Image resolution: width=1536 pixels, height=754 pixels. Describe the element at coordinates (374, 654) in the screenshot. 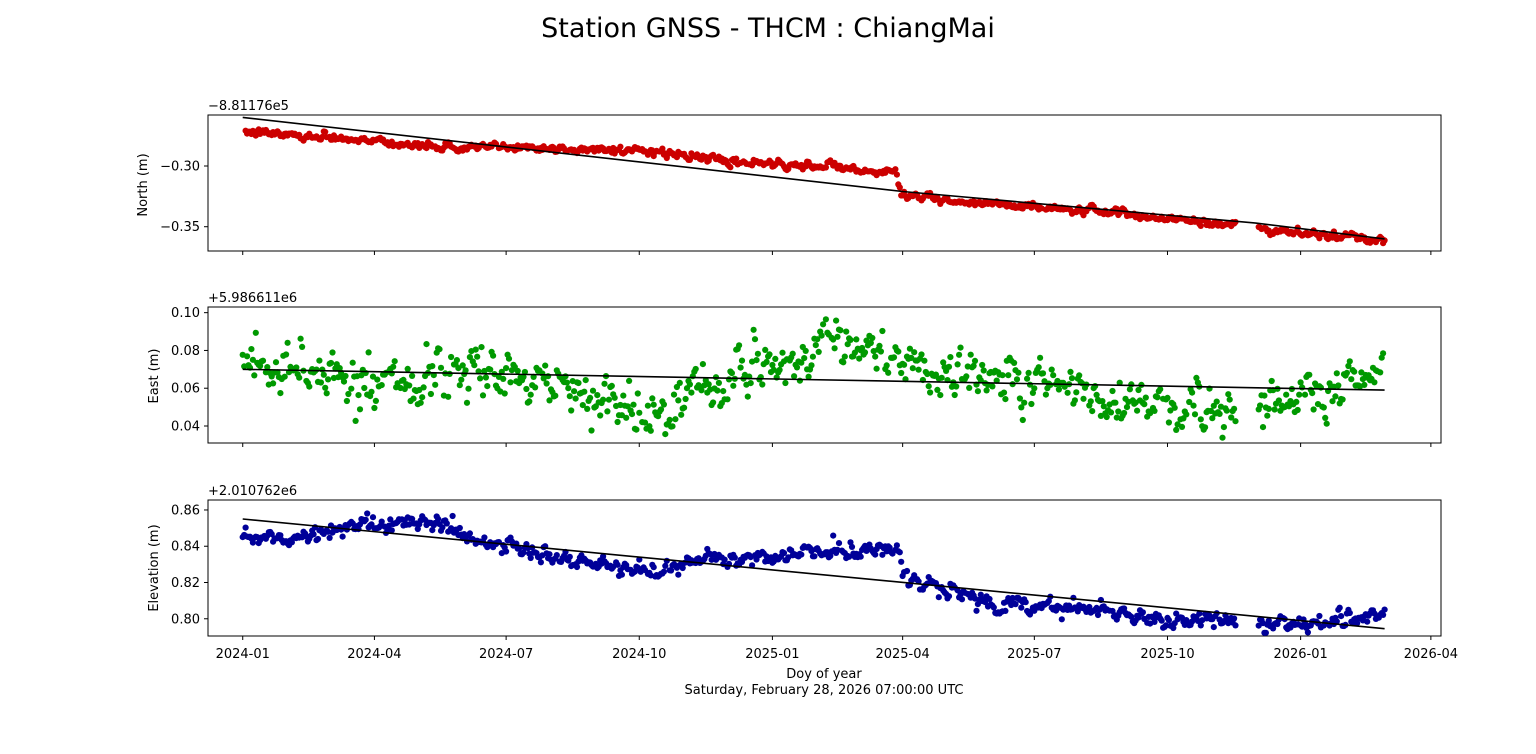

I see `x-tick-label: 2024-04` at that location.